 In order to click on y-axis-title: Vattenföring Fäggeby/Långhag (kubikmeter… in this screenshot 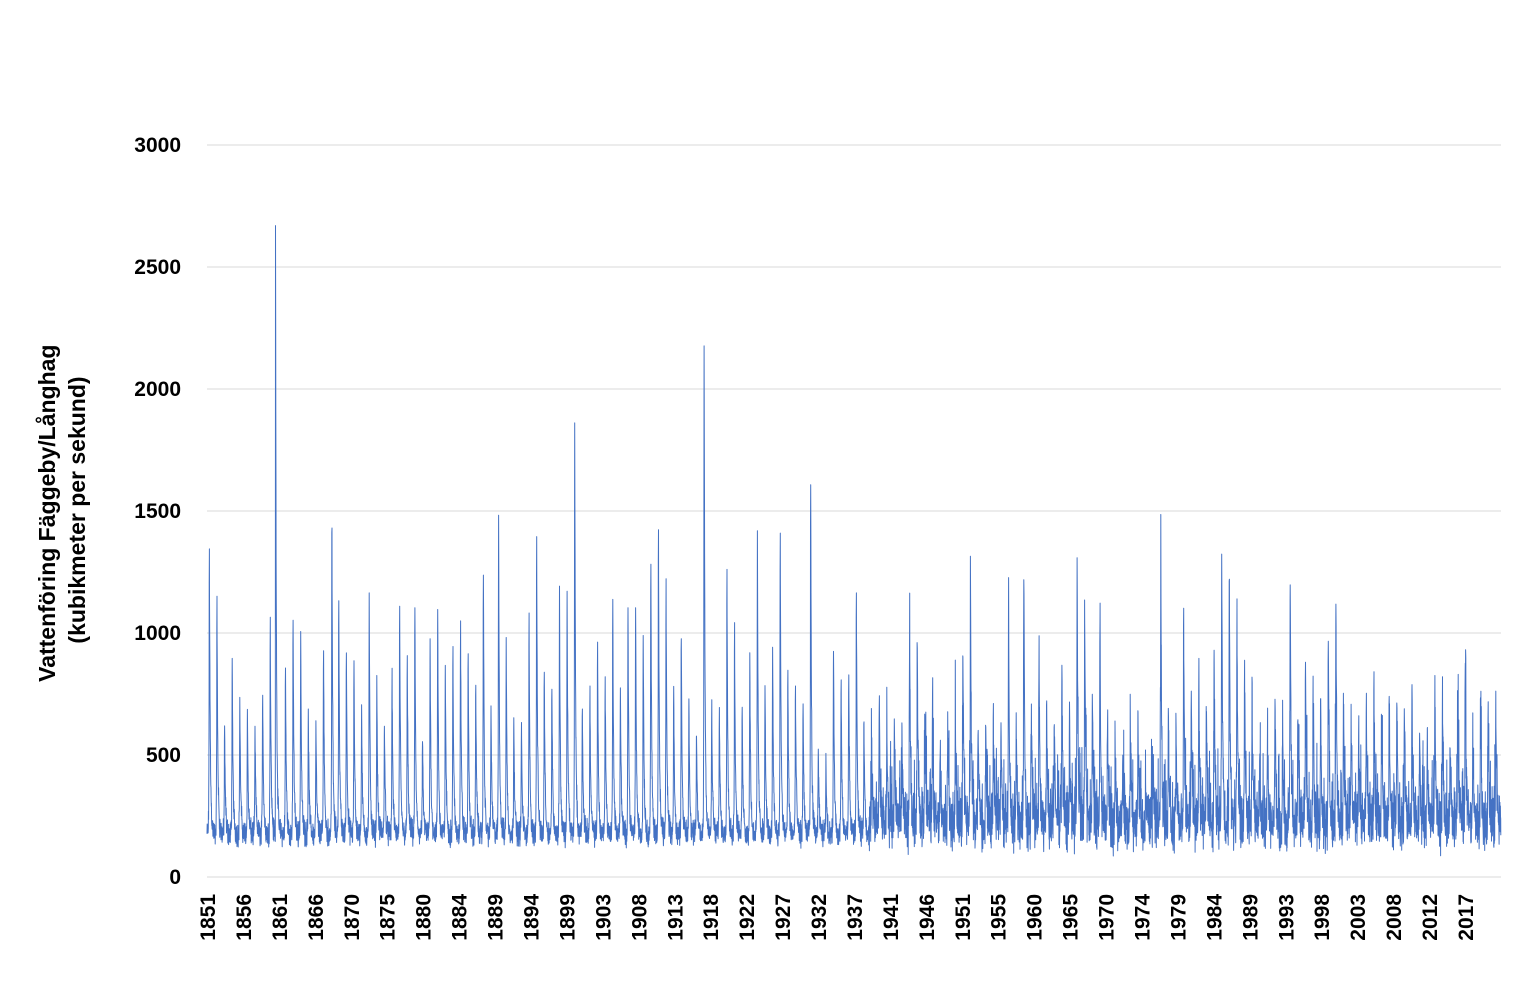, I will do `click(62, 510)`.